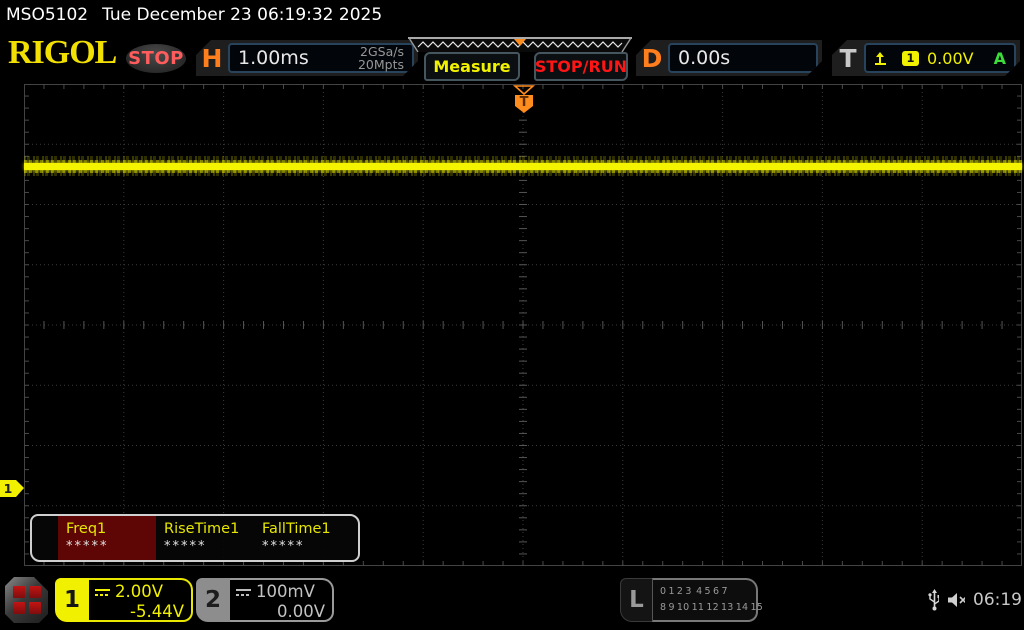 The height and width of the screenshot is (630, 1024). I want to click on speaker-muted-icon, so click(956, 600).